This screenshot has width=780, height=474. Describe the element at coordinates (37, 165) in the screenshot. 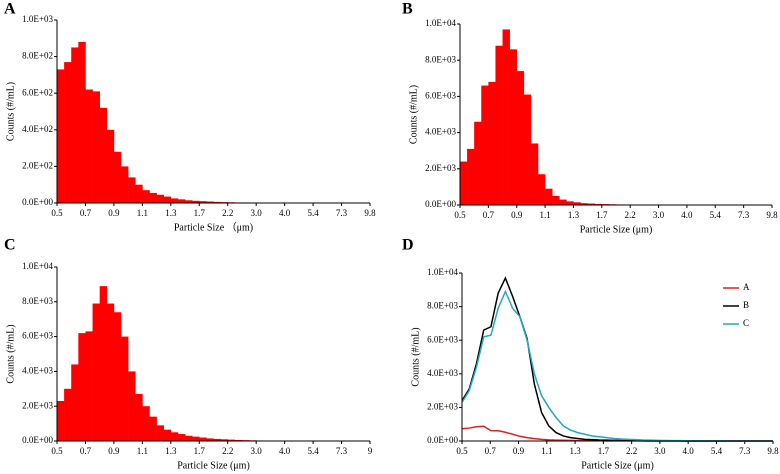

I see `y-tick-label: 2.0E+02` at that location.